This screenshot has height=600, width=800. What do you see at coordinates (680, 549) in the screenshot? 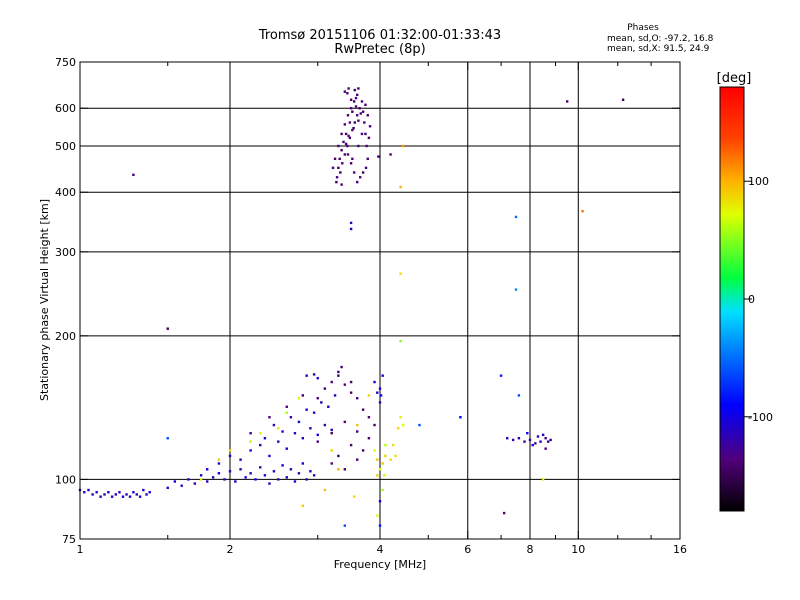
I see `x-tick-label: 16` at bounding box center [680, 549].